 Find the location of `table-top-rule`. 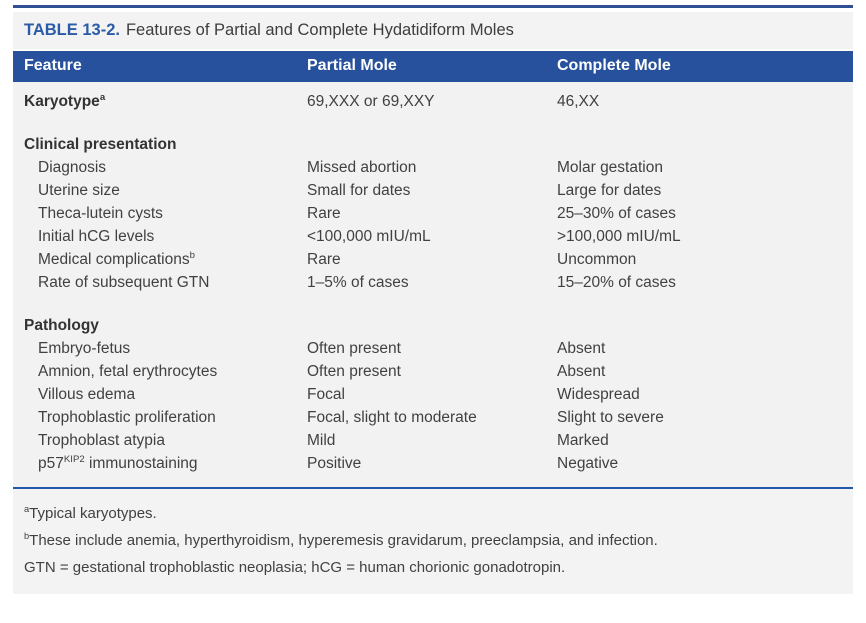

table-top-rule is located at coordinates (433, 6).